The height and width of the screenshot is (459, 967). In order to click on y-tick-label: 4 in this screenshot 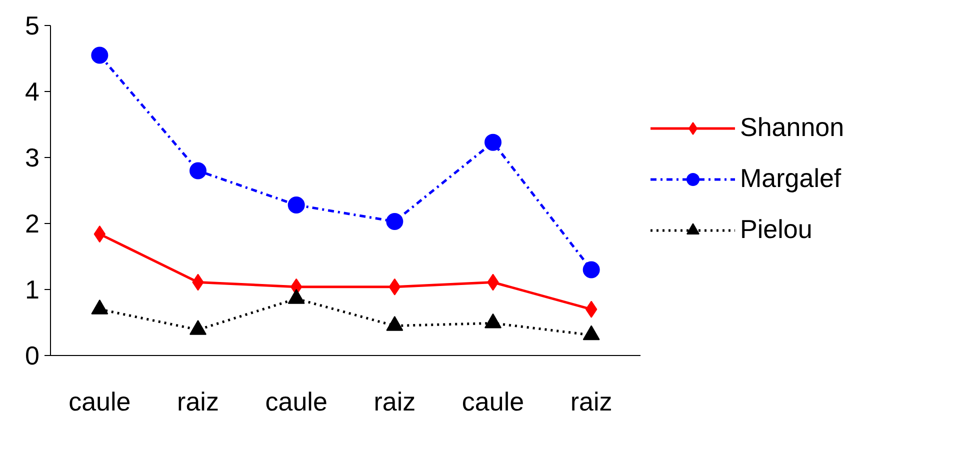, I will do `click(32, 91)`.